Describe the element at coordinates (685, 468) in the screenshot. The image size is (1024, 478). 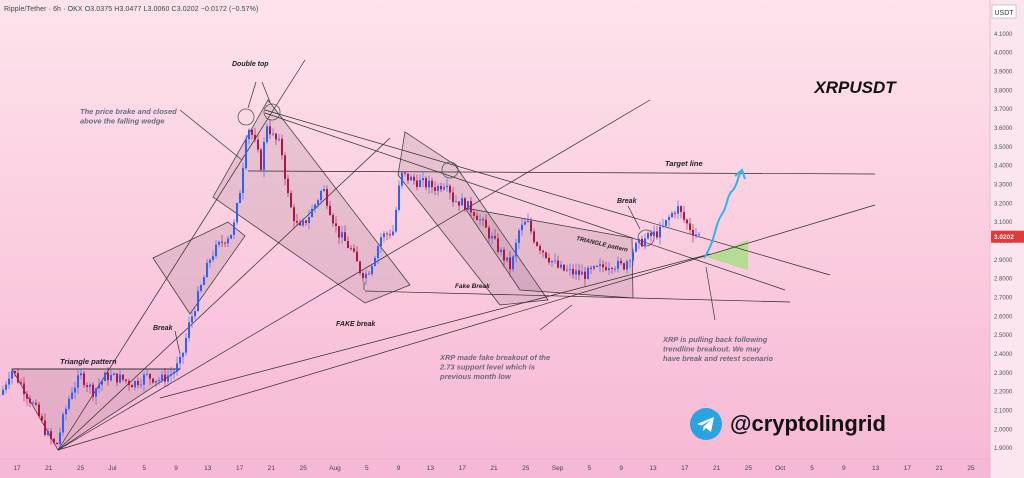
I see `x-tick-label: 17` at that location.